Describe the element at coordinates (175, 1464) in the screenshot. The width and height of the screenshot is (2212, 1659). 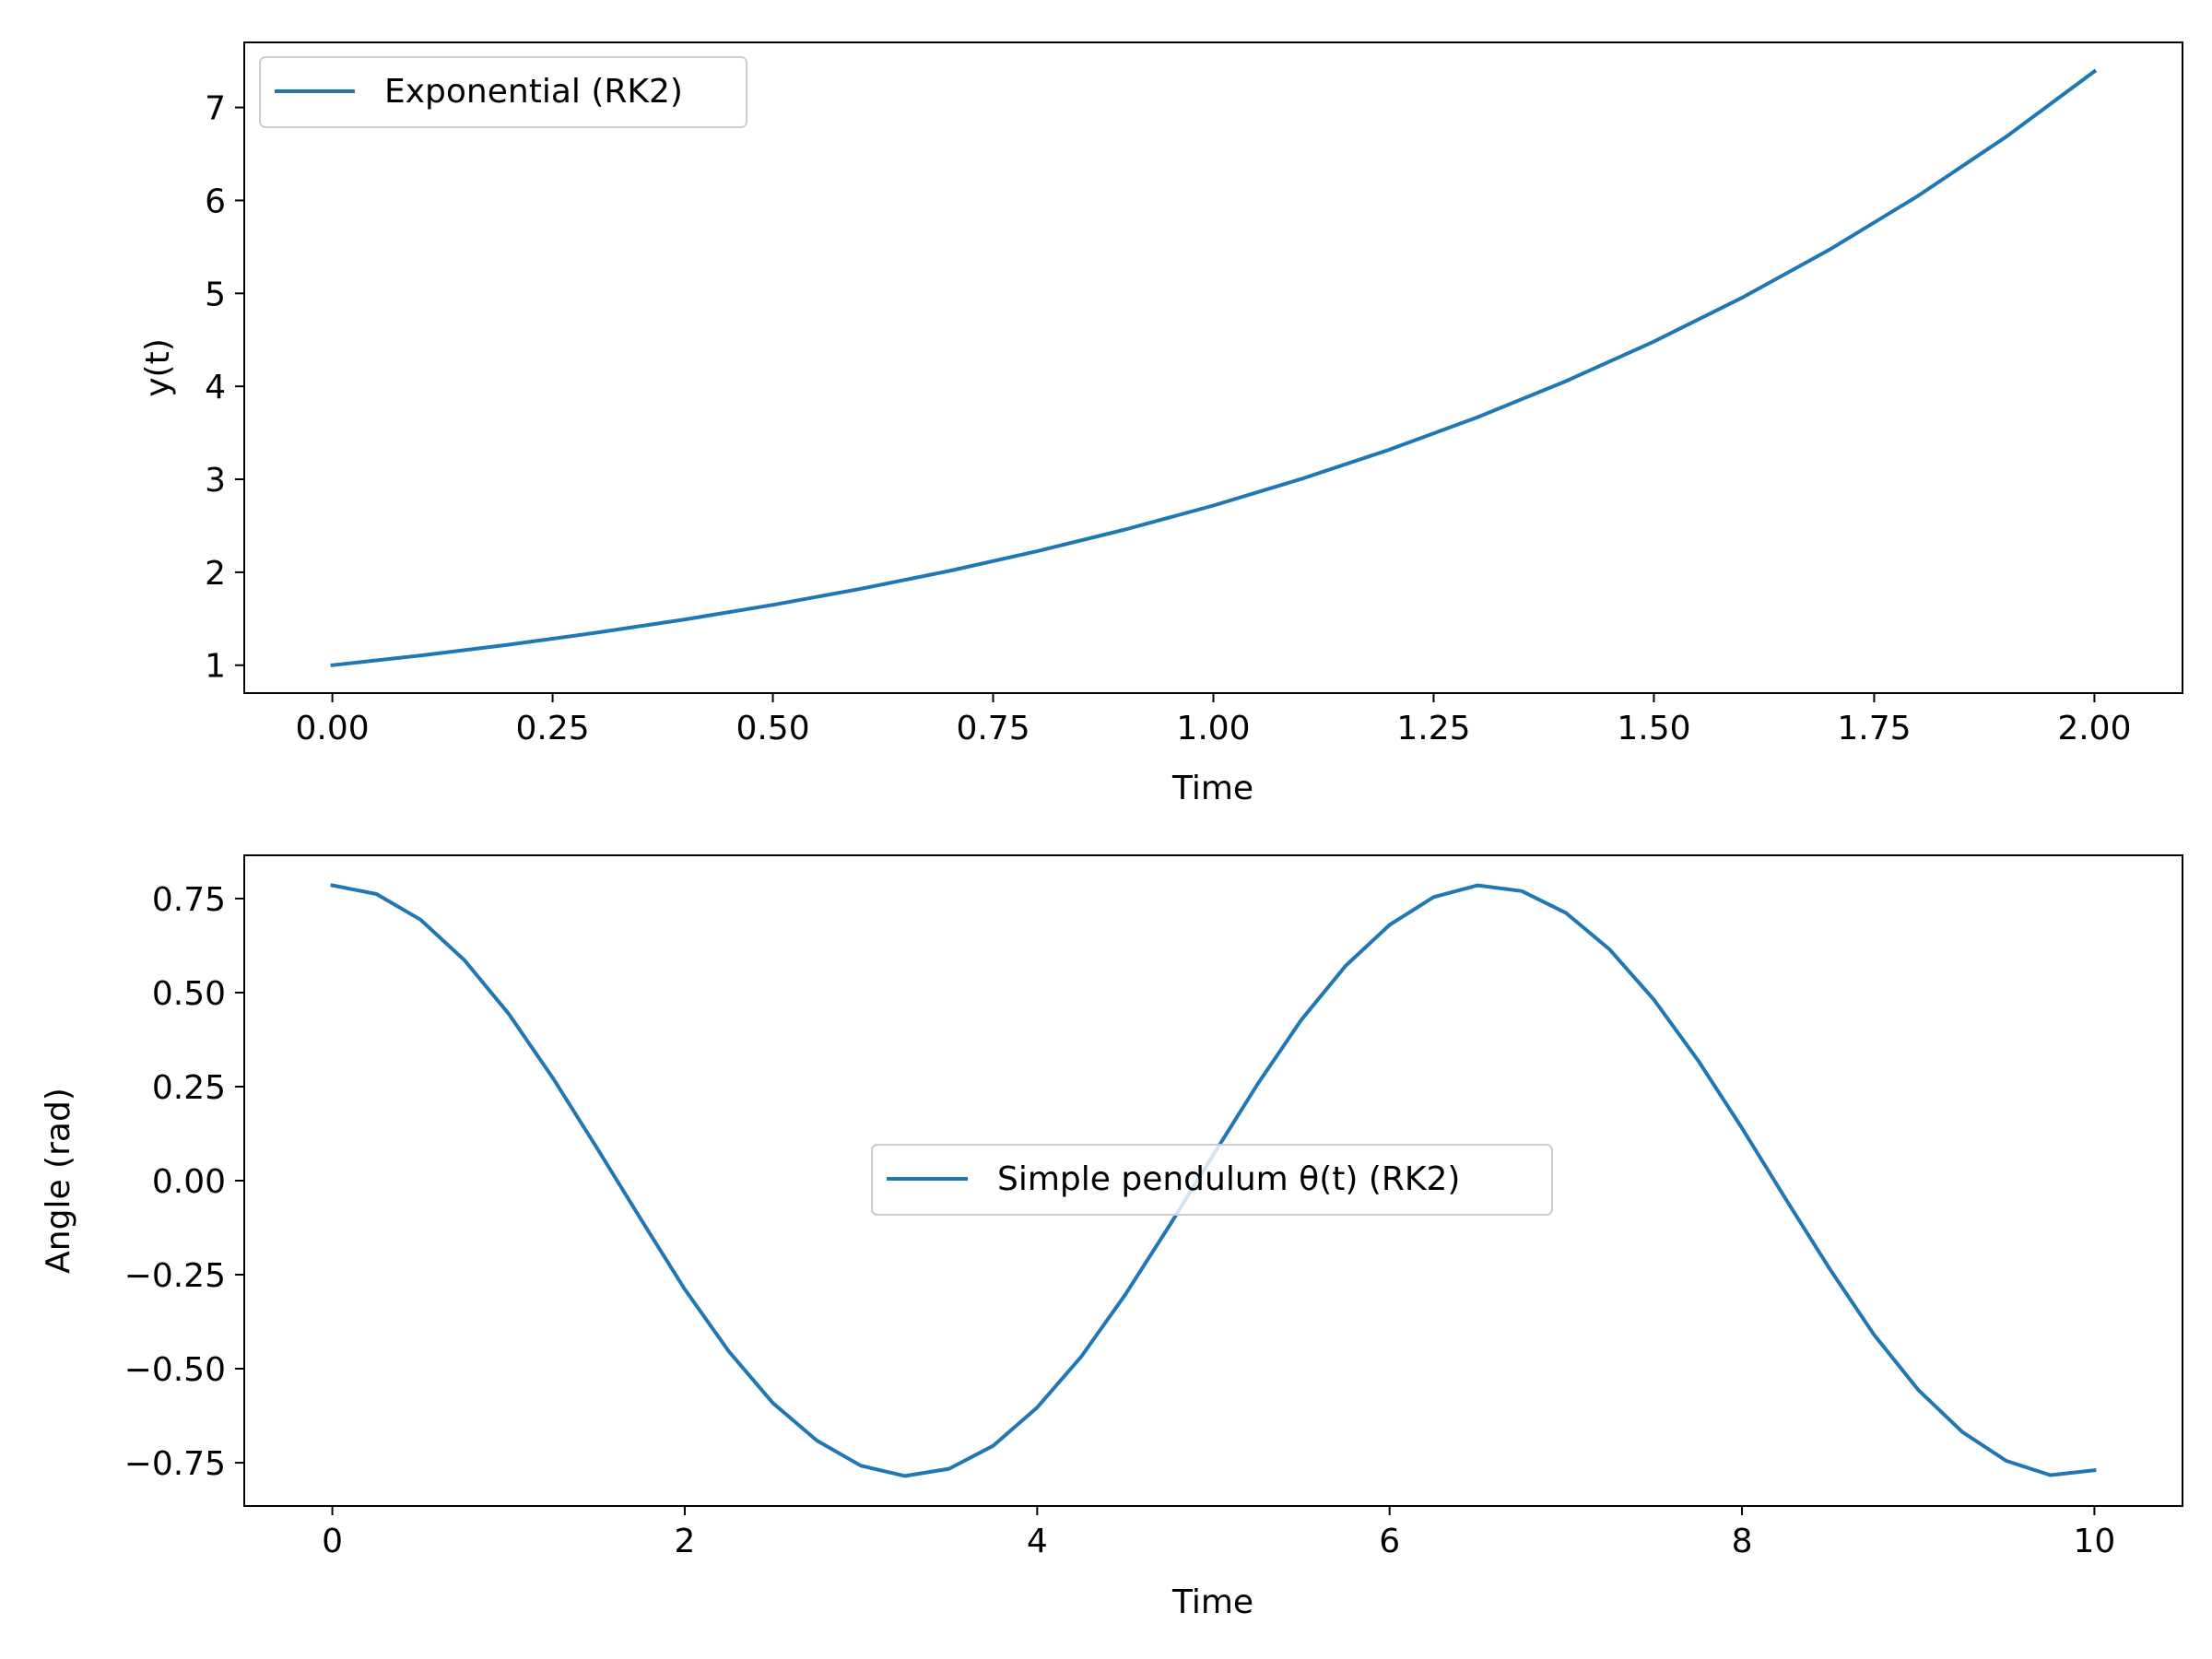
I see `y-tick-label: −0.75` at that location.